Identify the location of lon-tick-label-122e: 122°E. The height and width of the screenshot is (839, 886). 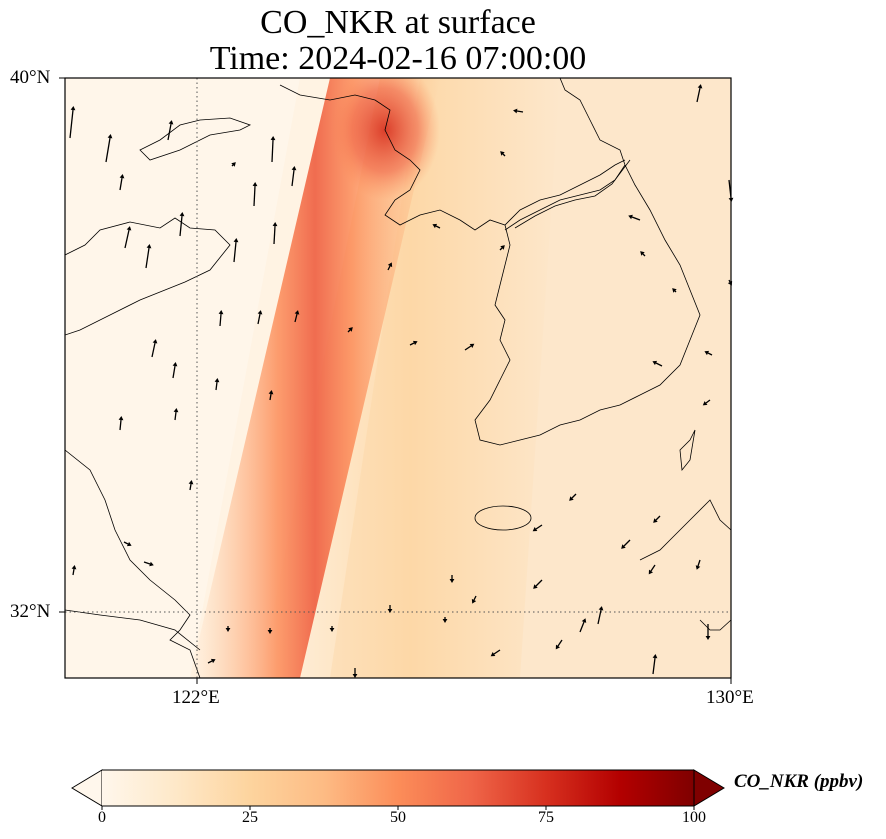
(196, 697).